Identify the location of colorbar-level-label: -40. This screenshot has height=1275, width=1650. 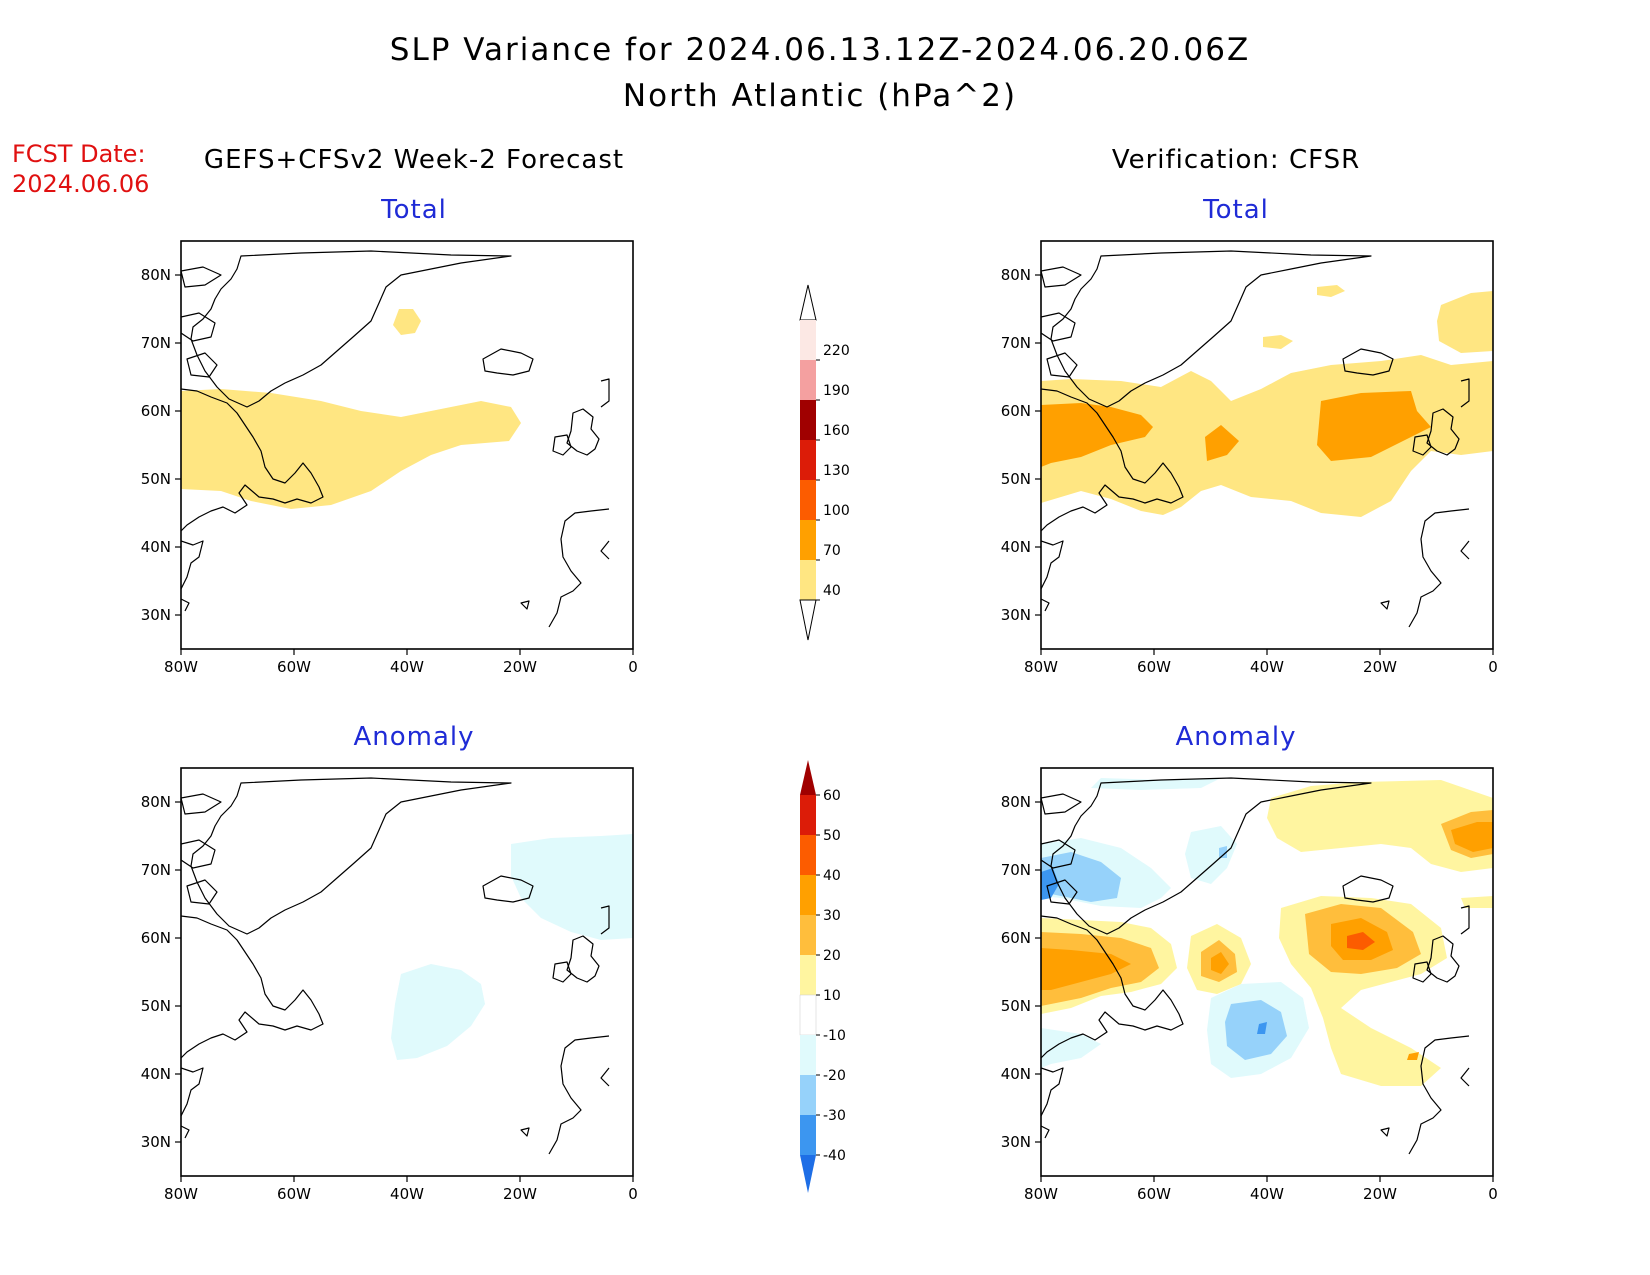
(834, 1156).